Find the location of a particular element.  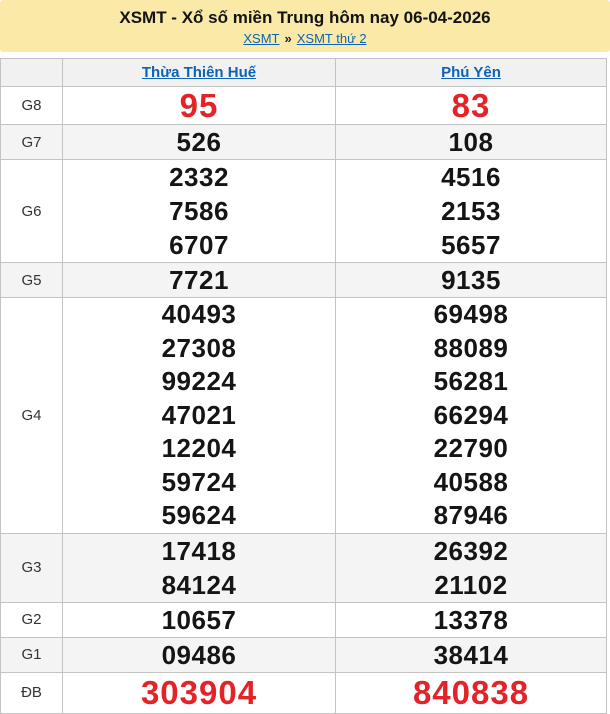

result-number: 99224 is located at coordinates (199, 381).